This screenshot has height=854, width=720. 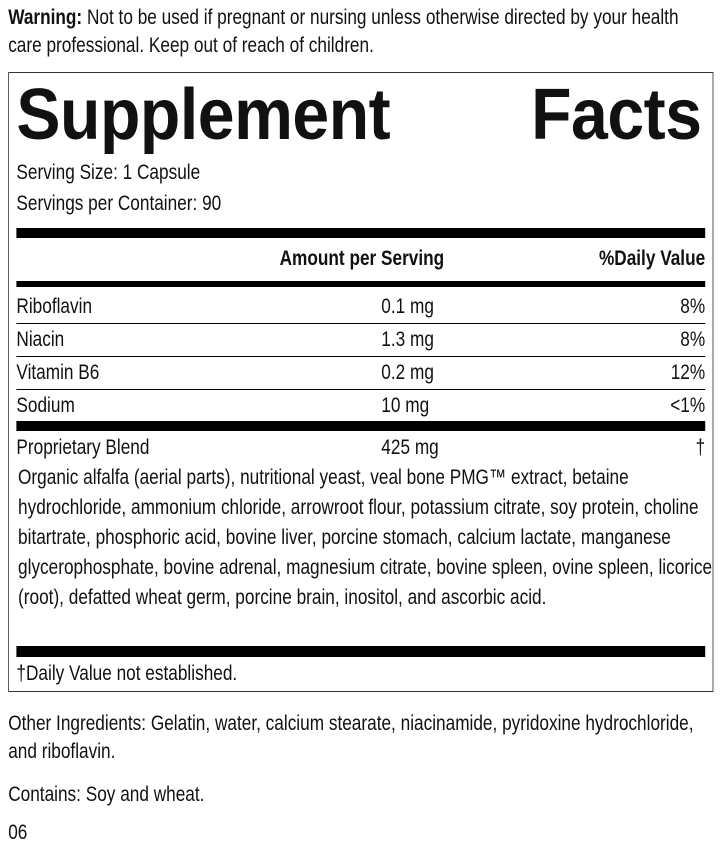 What do you see at coordinates (83, 447) in the screenshot?
I see `blend-name: Proprietary Blend` at bounding box center [83, 447].